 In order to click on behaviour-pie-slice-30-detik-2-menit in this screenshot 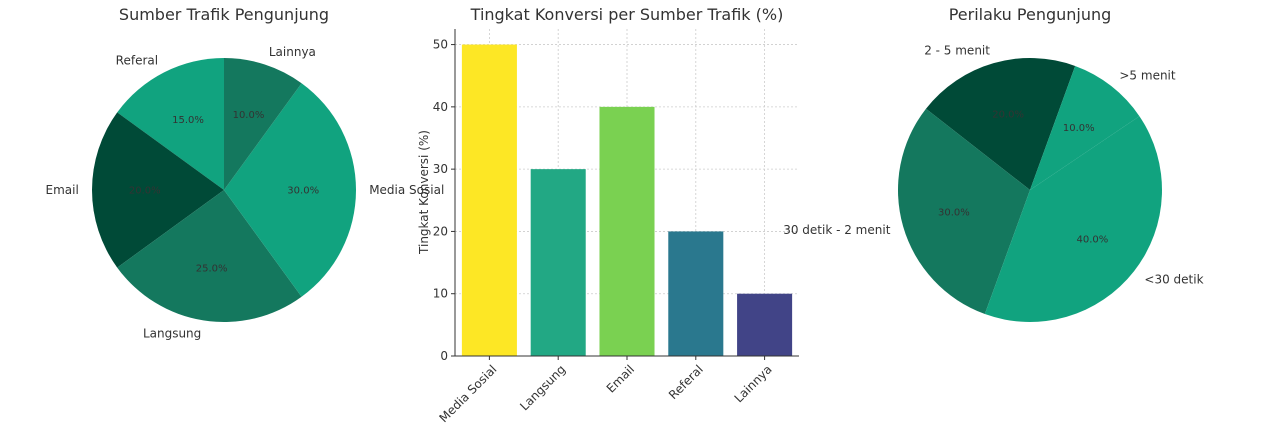, I will do `click(963, 211)`.